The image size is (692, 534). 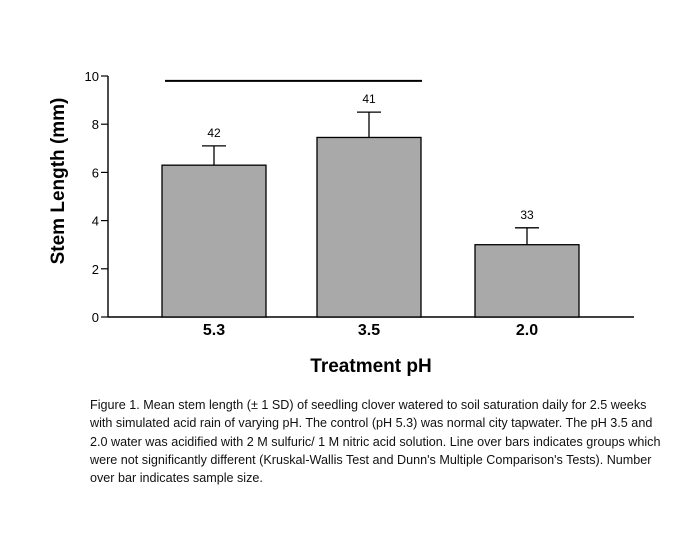 What do you see at coordinates (95, 221) in the screenshot?
I see `y-tick-label-4: 4` at bounding box center [95, 221].